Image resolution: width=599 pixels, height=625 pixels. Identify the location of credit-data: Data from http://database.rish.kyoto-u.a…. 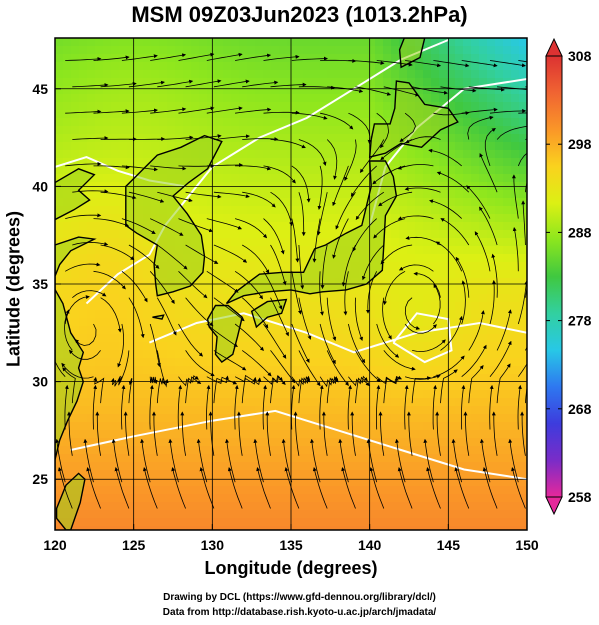
(299, 612).